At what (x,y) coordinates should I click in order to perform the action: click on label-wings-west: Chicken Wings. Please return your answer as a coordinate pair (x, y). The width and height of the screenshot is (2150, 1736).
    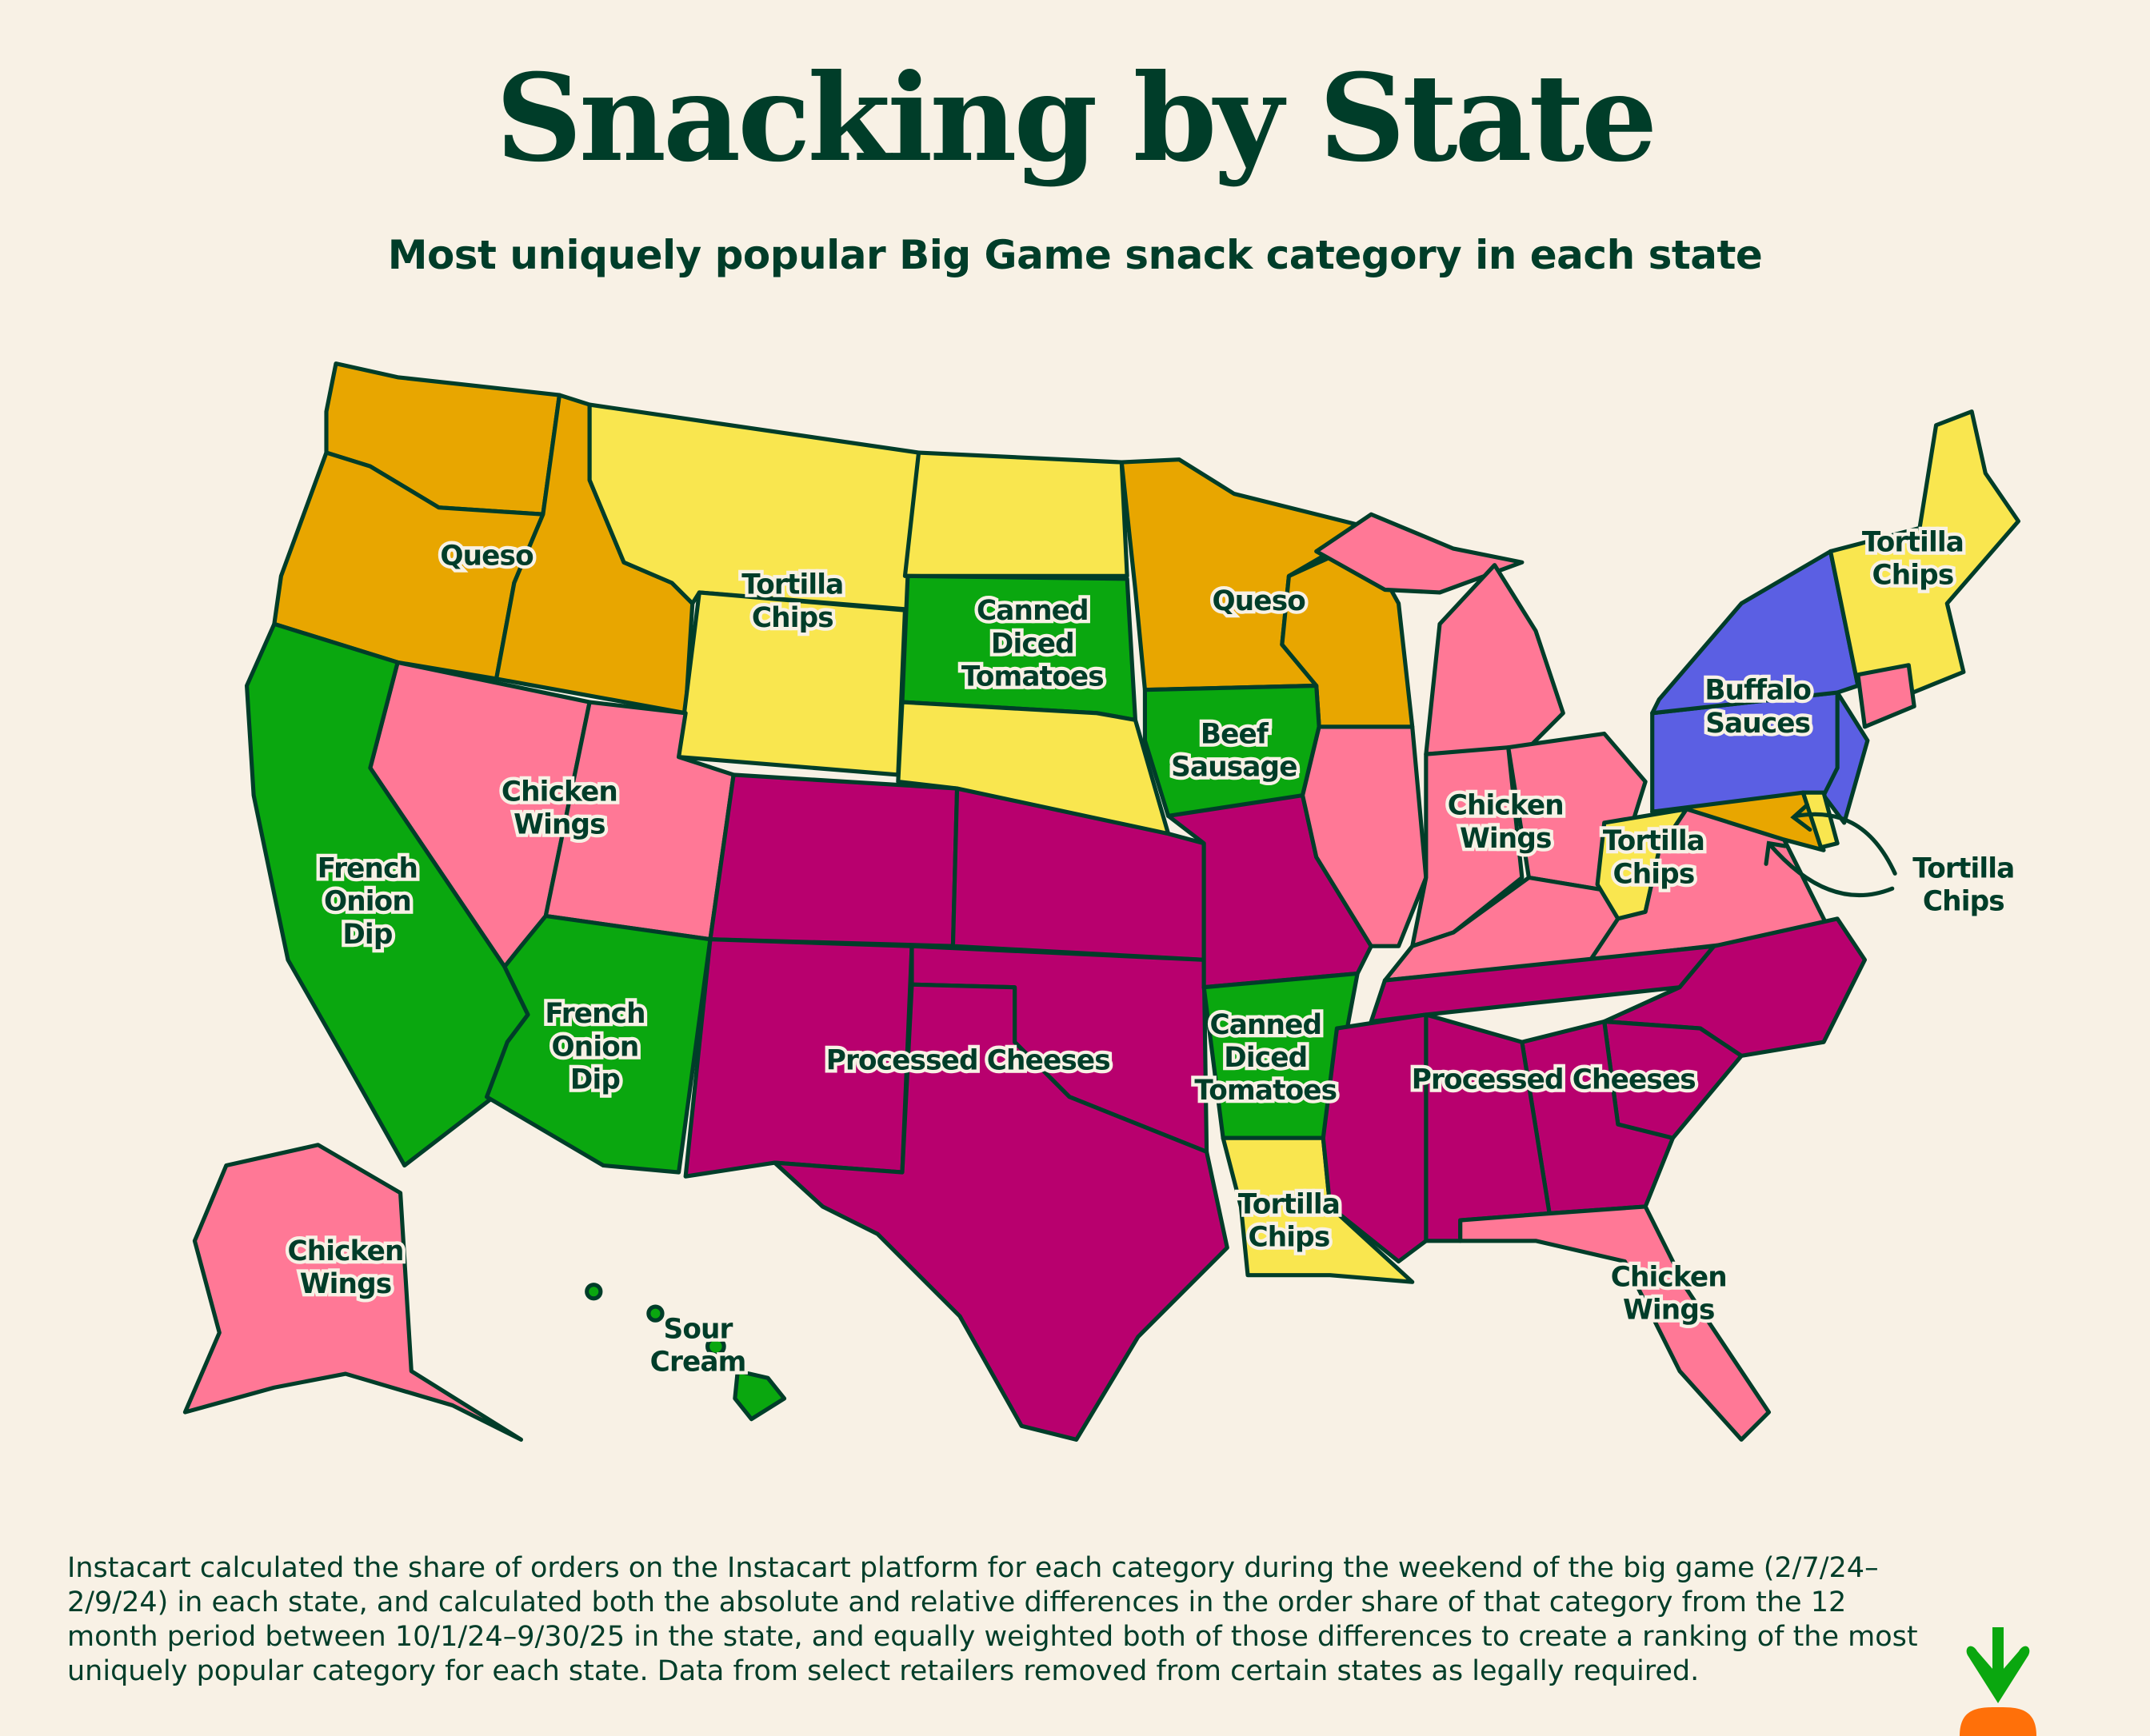
    Looking at the image, I should click on (559, 808).